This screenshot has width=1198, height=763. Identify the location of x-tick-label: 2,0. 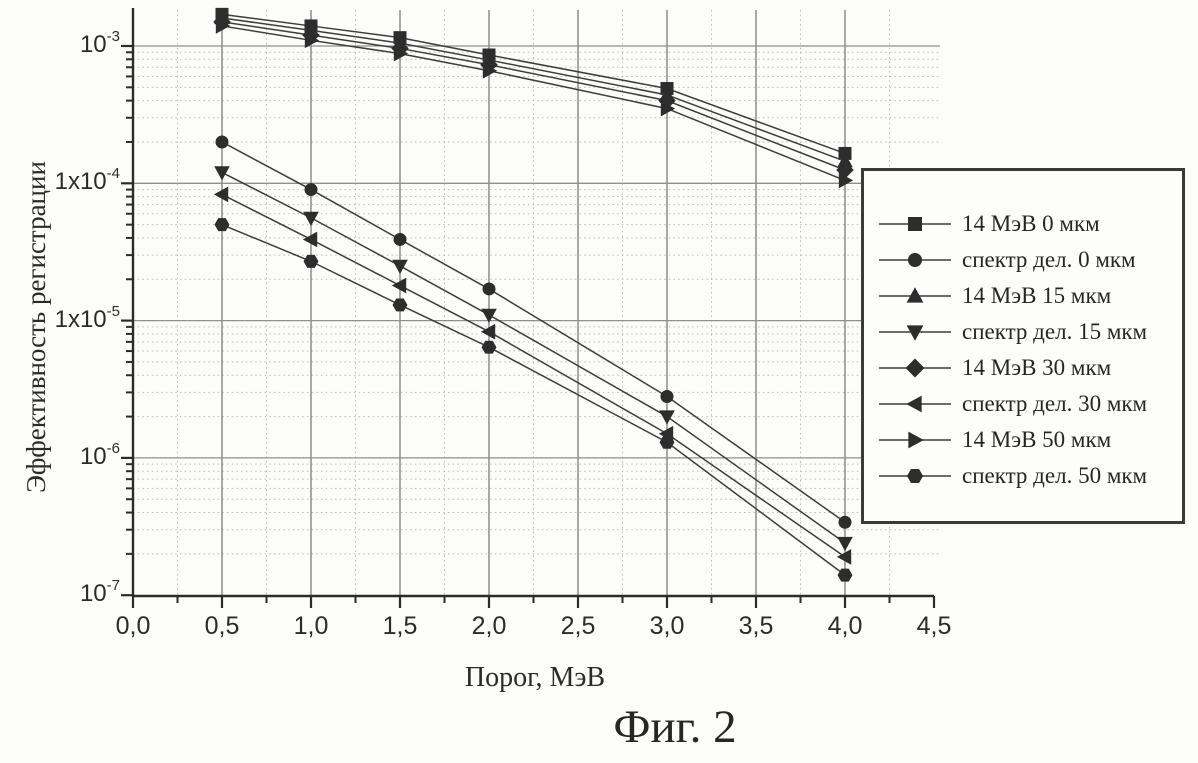
(489, 626).